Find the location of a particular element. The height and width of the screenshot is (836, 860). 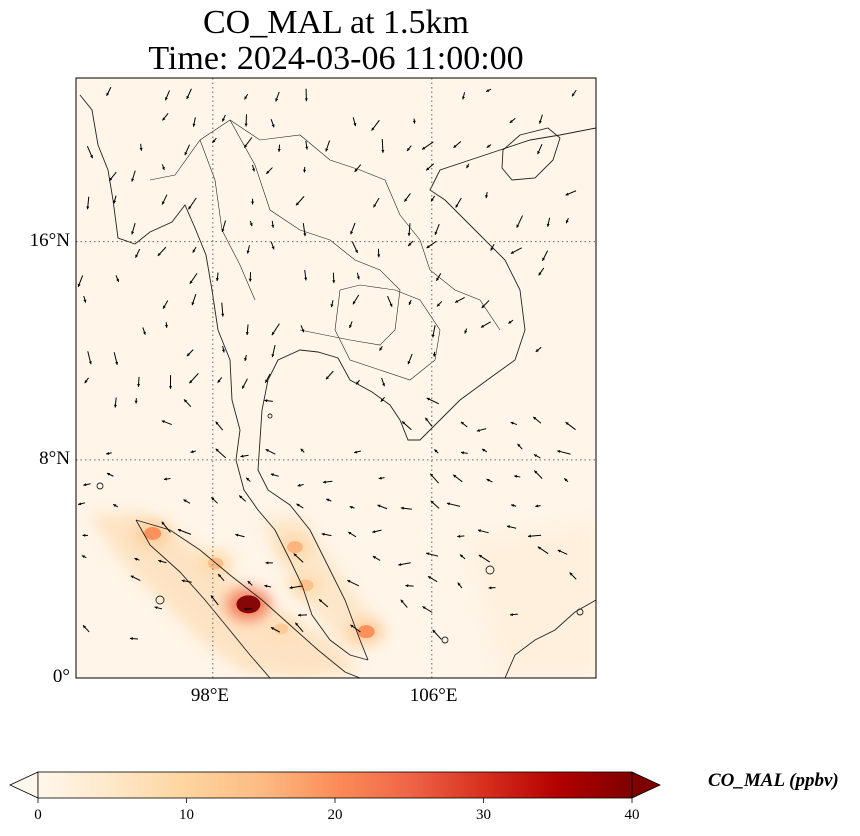

concentration-field is located at coordinates (343, 595).